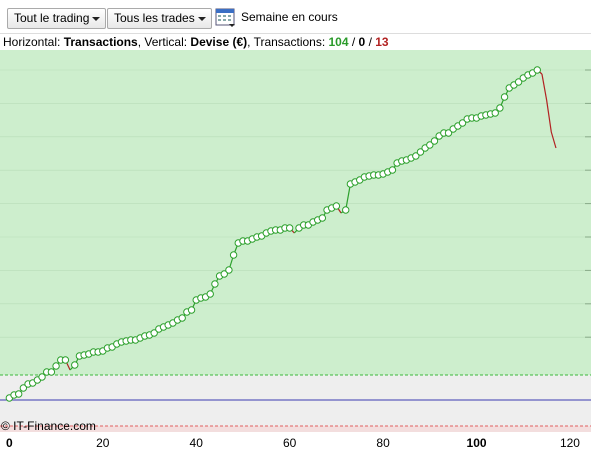  I want to click on loss-zone, so click(295, 429).